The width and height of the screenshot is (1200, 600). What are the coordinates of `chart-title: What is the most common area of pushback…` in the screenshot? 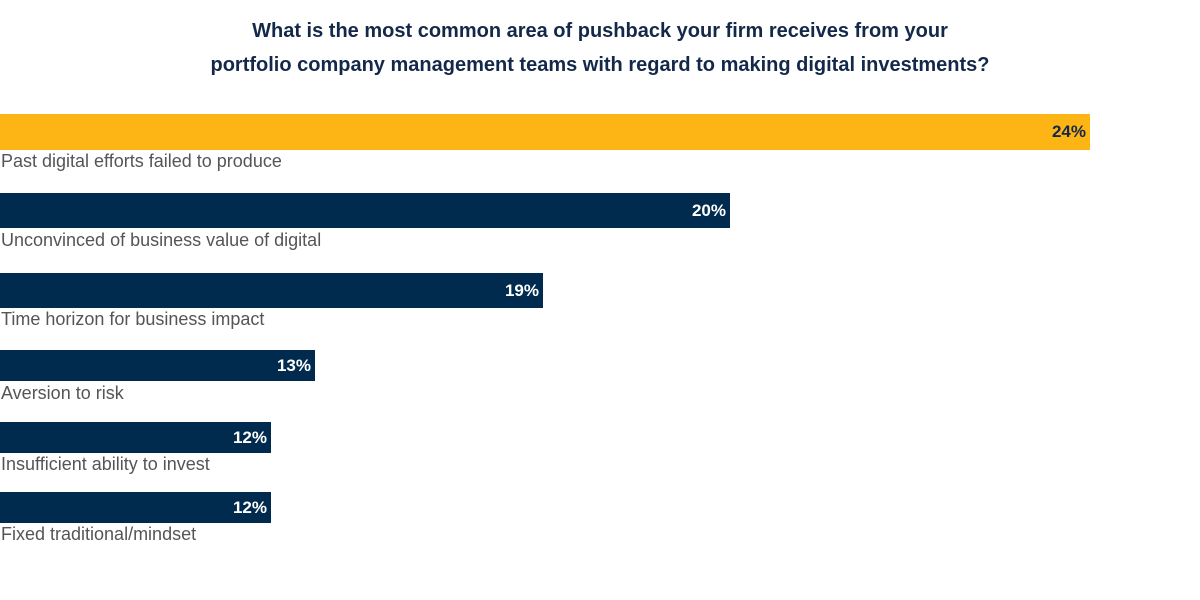 It's located at (600, 48).